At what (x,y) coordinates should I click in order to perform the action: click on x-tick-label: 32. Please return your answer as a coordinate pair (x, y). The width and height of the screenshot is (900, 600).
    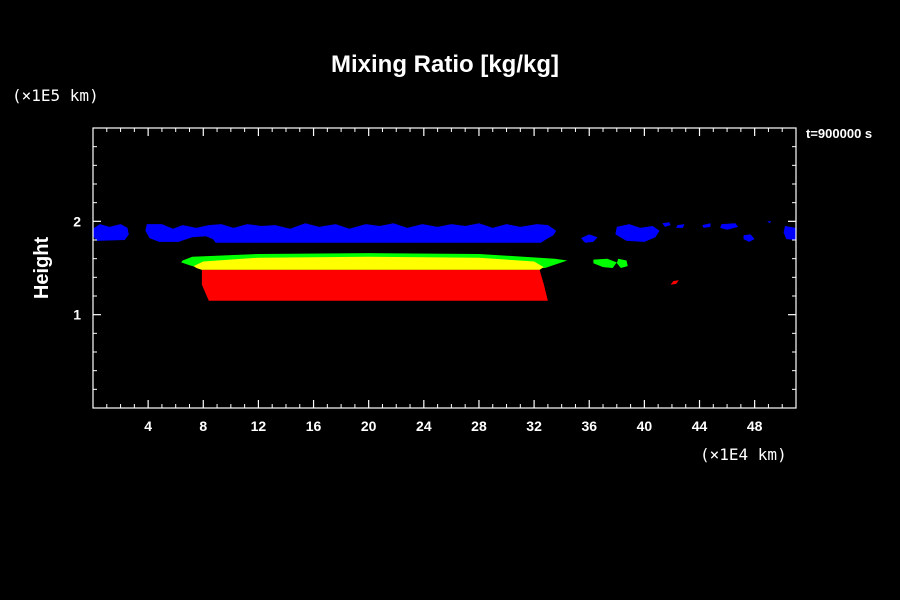
    Looking at the image, I should click on (534, 426).